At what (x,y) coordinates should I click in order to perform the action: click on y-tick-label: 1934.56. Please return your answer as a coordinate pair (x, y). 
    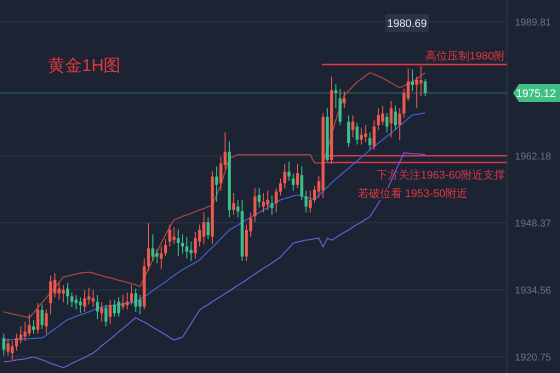
    Looking at the image, I should click on (533, 290).